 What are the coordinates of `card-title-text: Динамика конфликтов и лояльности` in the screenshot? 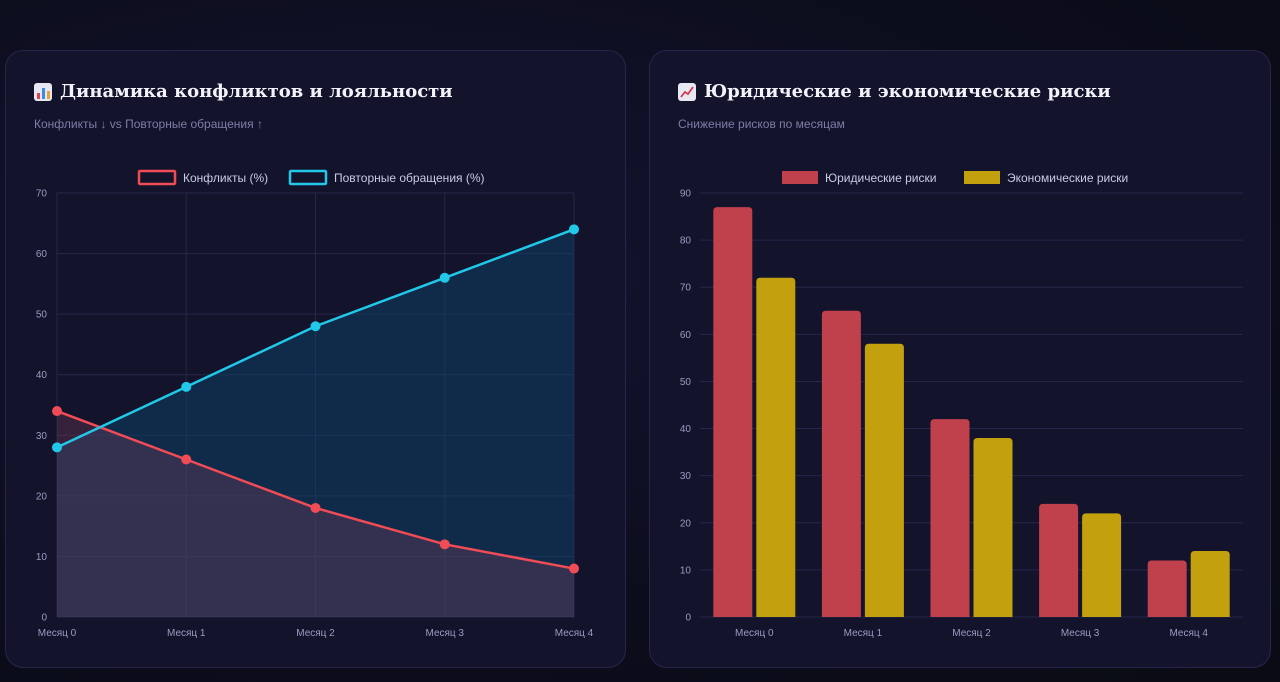 It's located at (256, 91).